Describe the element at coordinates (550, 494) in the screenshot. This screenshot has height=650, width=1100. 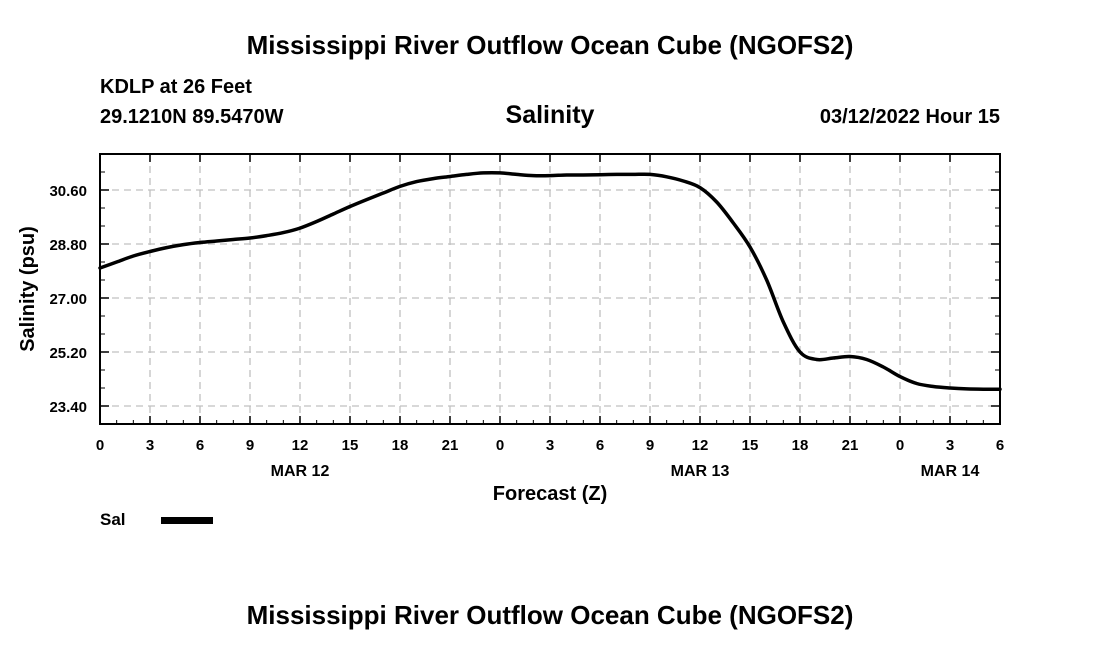
I see `x-axis-label: Forecast (Z)` at that location.